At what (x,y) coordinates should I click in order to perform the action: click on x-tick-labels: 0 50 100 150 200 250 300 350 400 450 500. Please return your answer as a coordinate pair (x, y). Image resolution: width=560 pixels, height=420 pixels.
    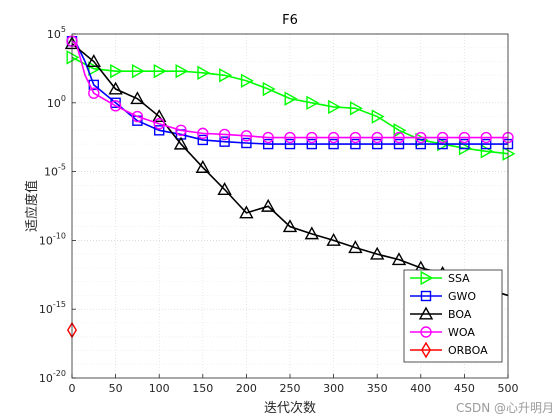
    Looking at the image, I should click on (294, 388).